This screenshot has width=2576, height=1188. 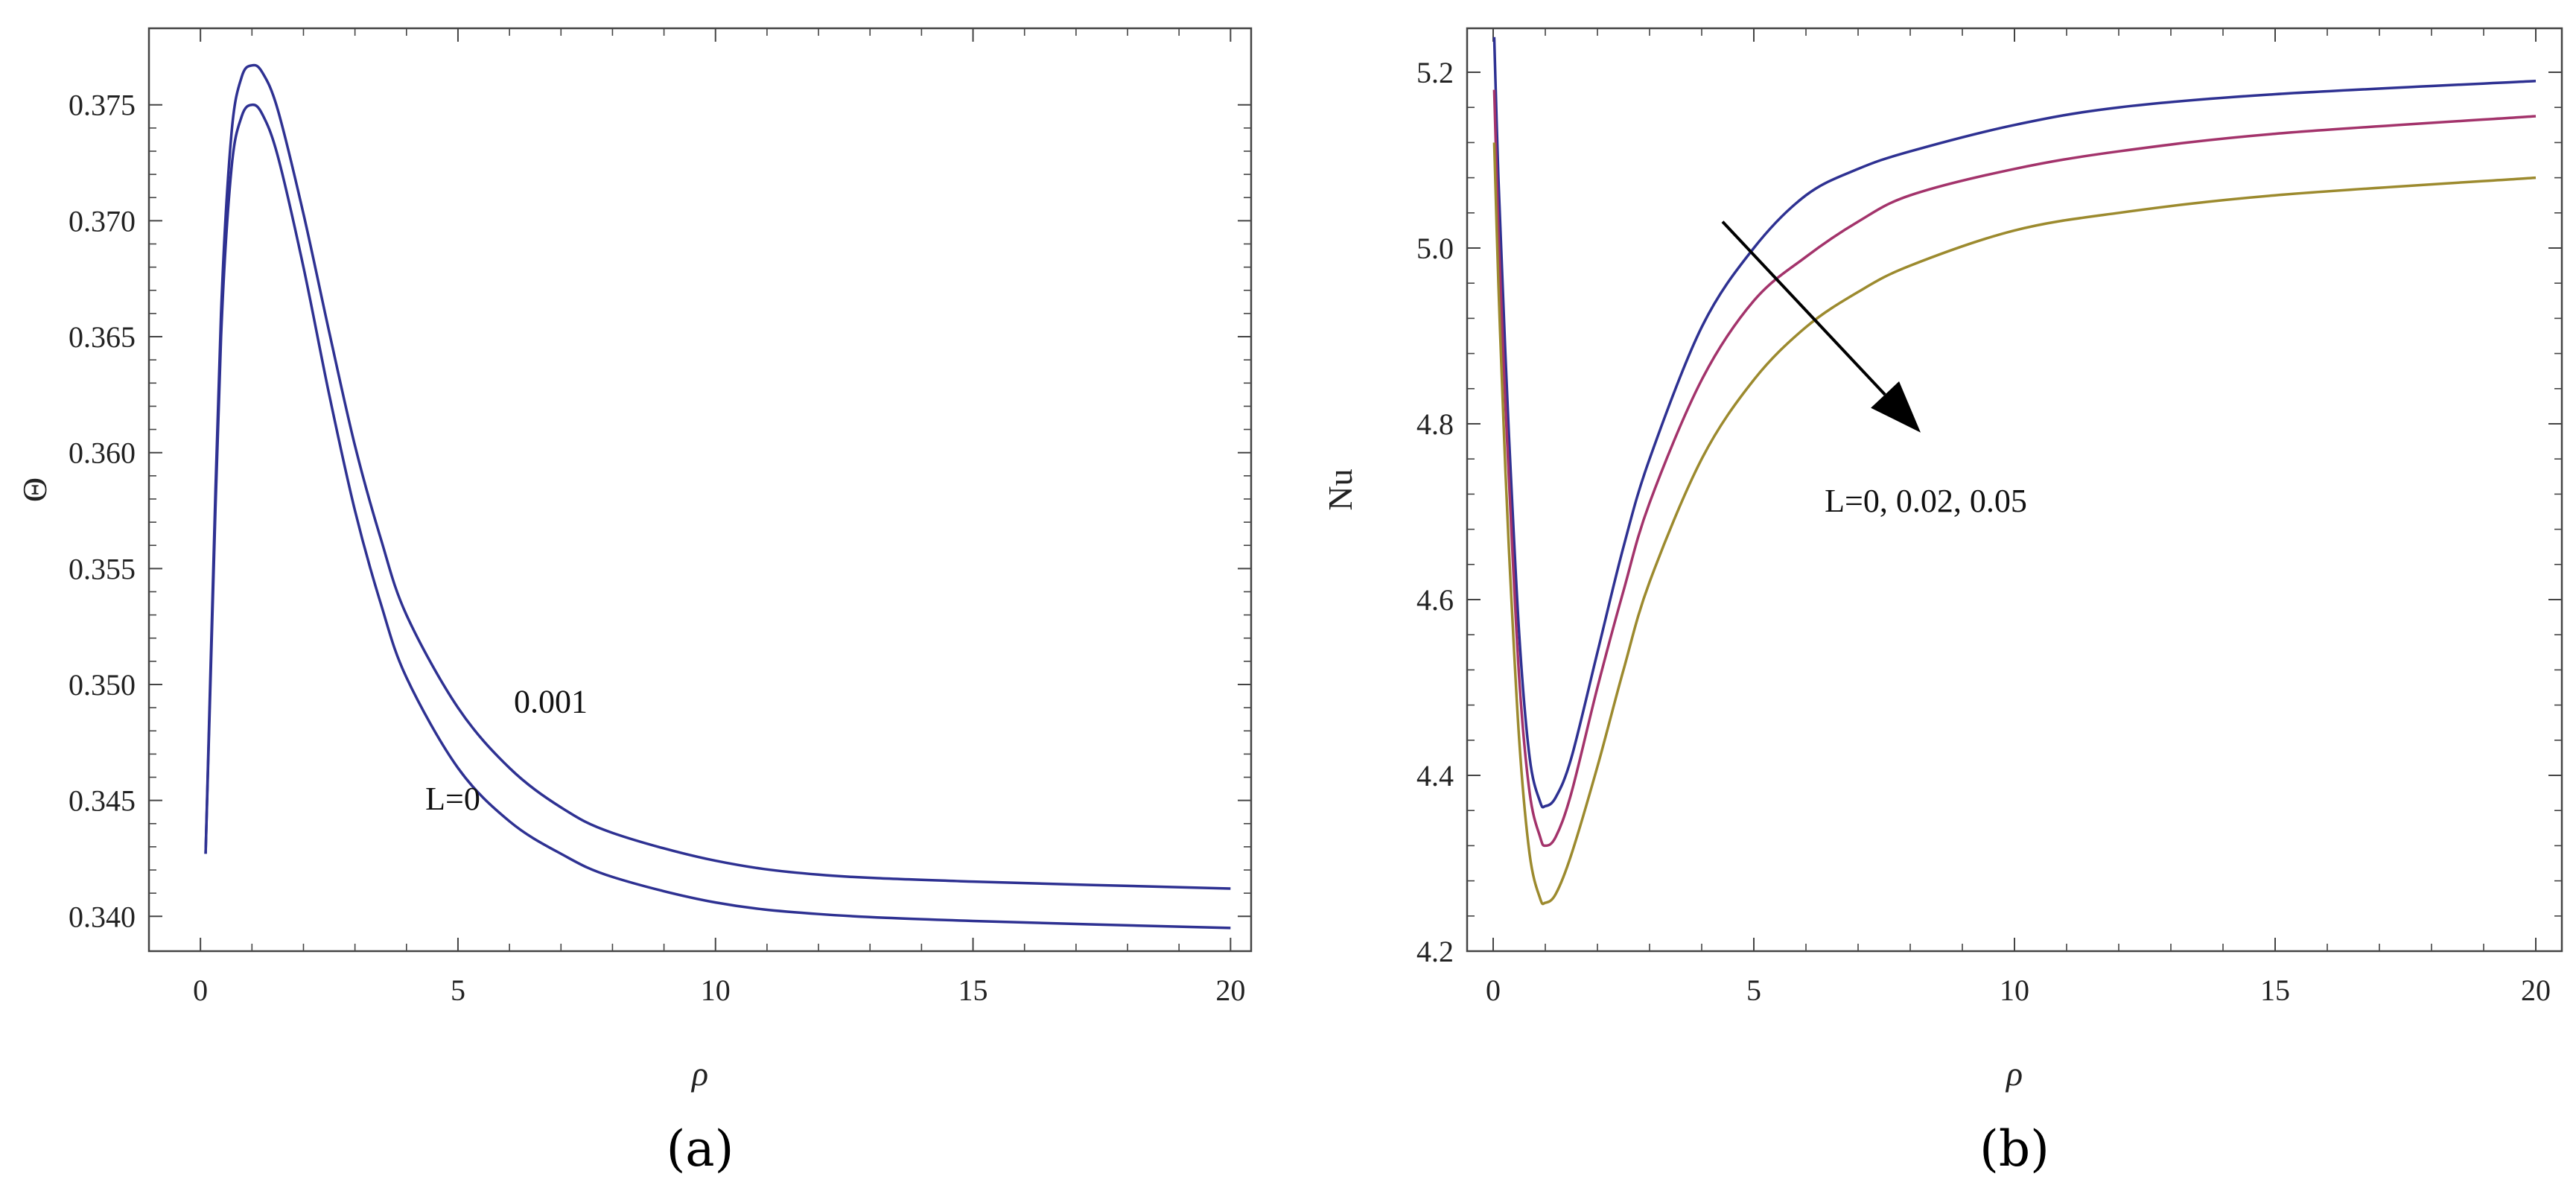 I want to click on y-tick-label: 0.350, so click(x=102, y=685).